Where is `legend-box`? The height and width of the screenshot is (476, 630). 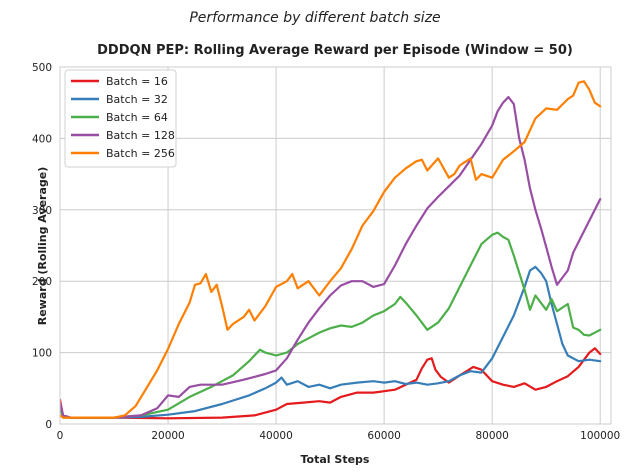
legend-box is located at coordinates (120, 118).